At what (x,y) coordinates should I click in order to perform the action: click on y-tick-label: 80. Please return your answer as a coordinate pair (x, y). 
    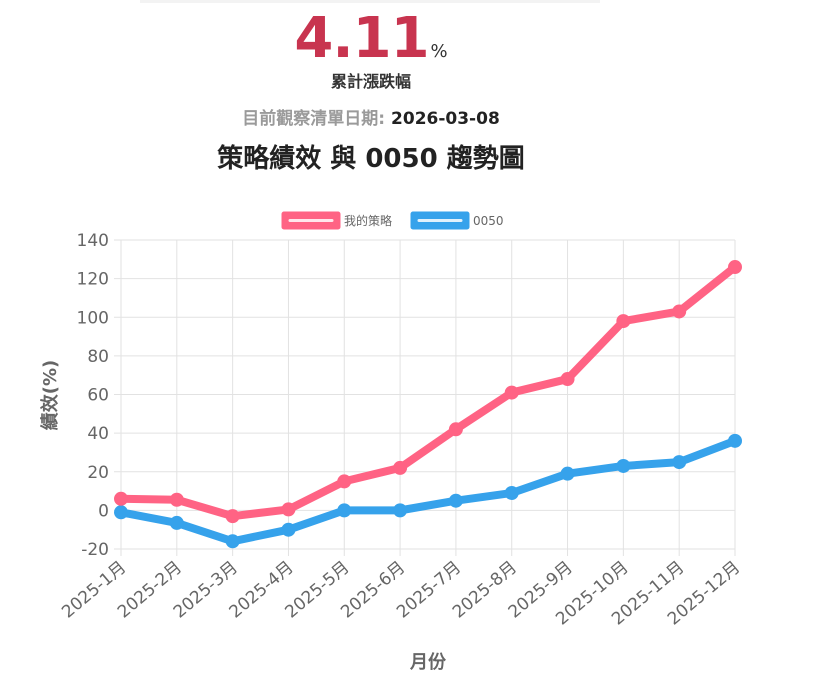
    Looking at the image, I should click on (98, 357).